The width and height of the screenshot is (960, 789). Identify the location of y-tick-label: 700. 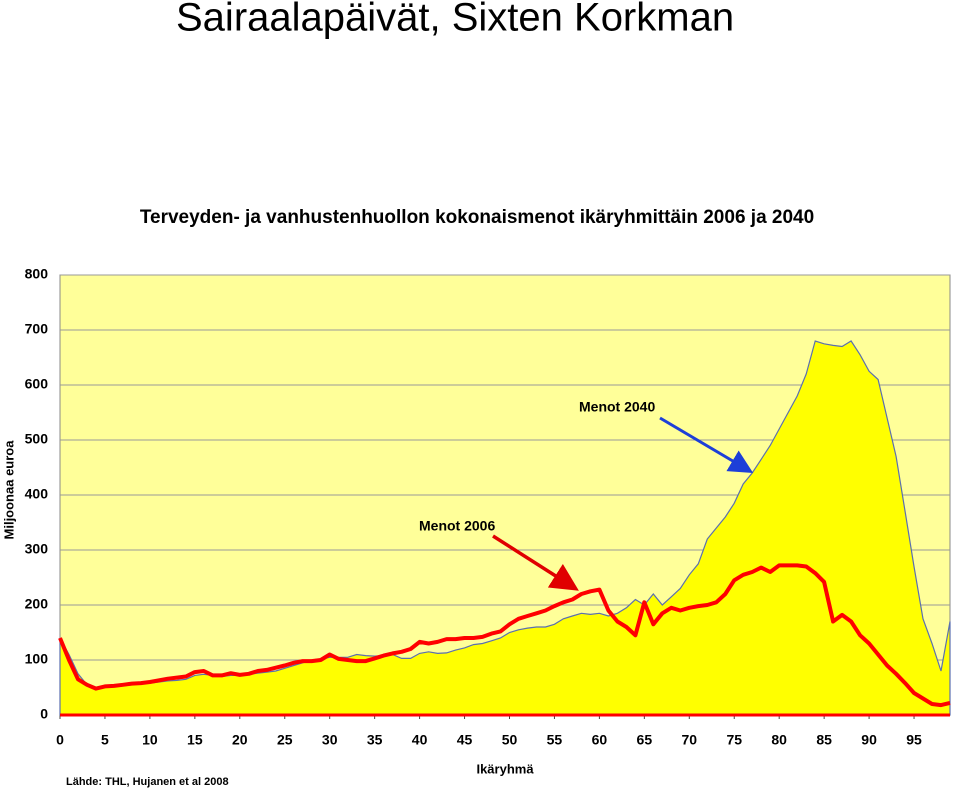
(37, 329).